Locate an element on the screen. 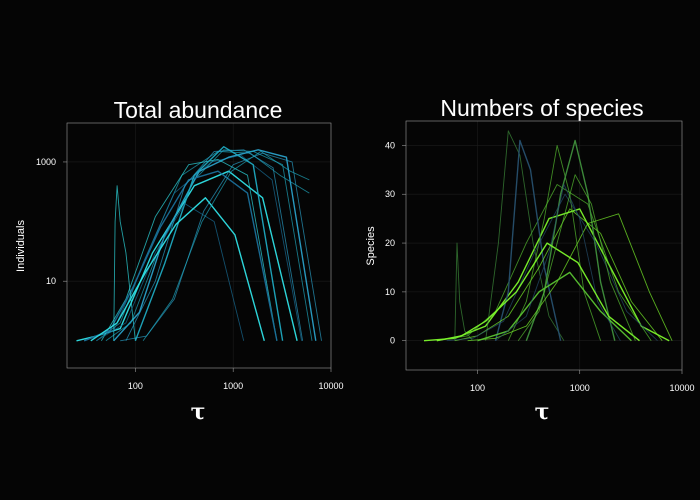 The height and width of the screenshot is (500, 700). y-tick-label: 20 is located at coordinates (390, 243).